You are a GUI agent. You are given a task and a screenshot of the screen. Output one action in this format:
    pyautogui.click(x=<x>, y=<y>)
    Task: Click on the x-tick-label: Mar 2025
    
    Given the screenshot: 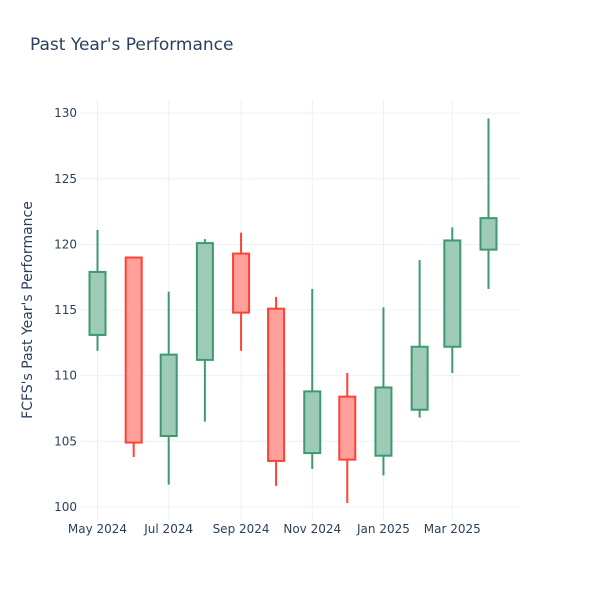 What is the action you would take?
    pyautogui.click(x=452, y=529)
    